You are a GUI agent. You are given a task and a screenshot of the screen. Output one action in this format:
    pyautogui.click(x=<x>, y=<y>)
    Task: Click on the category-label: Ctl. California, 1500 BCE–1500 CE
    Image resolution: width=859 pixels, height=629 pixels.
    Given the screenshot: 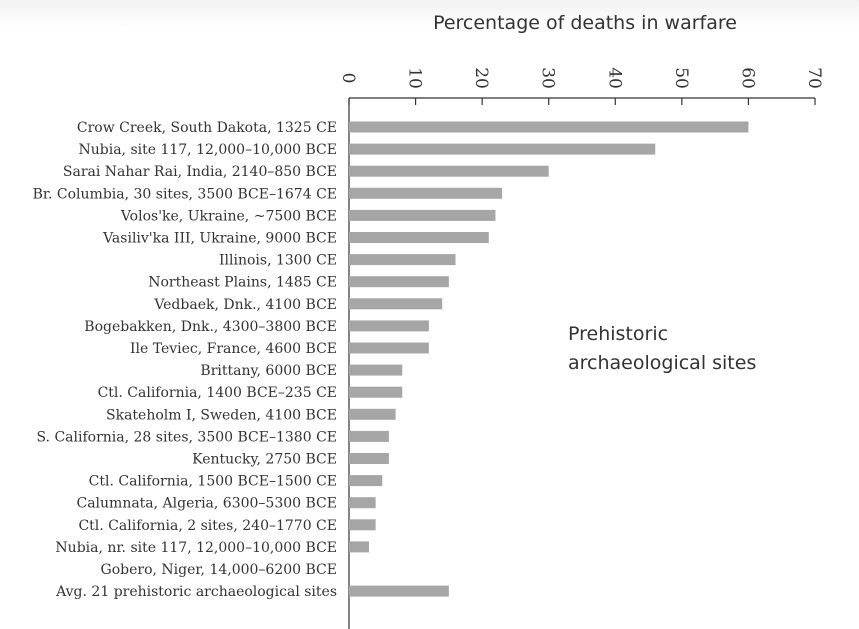 What is the action you would take?
    pyautogui.click(x=213, y=482)
    